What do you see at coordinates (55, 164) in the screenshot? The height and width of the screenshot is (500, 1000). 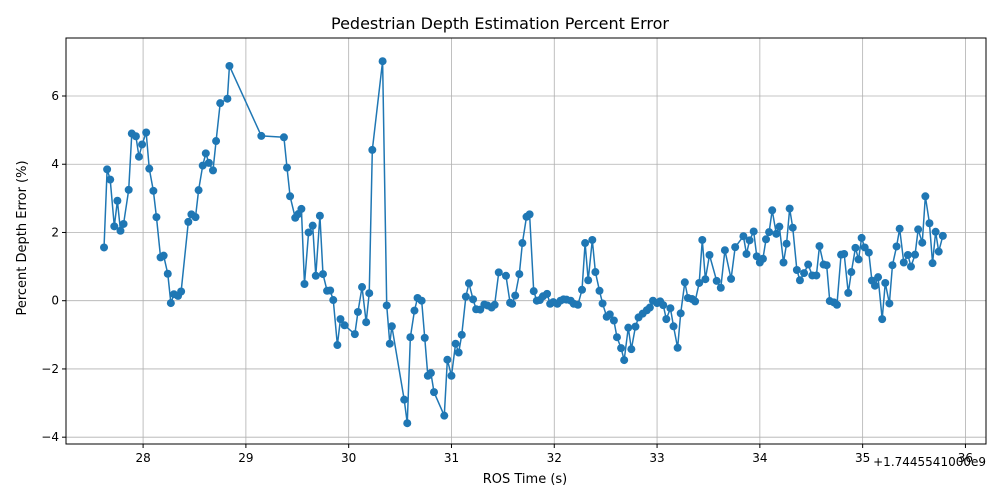 I see `y-tick-label: 4` at bounding box center [55, 164].